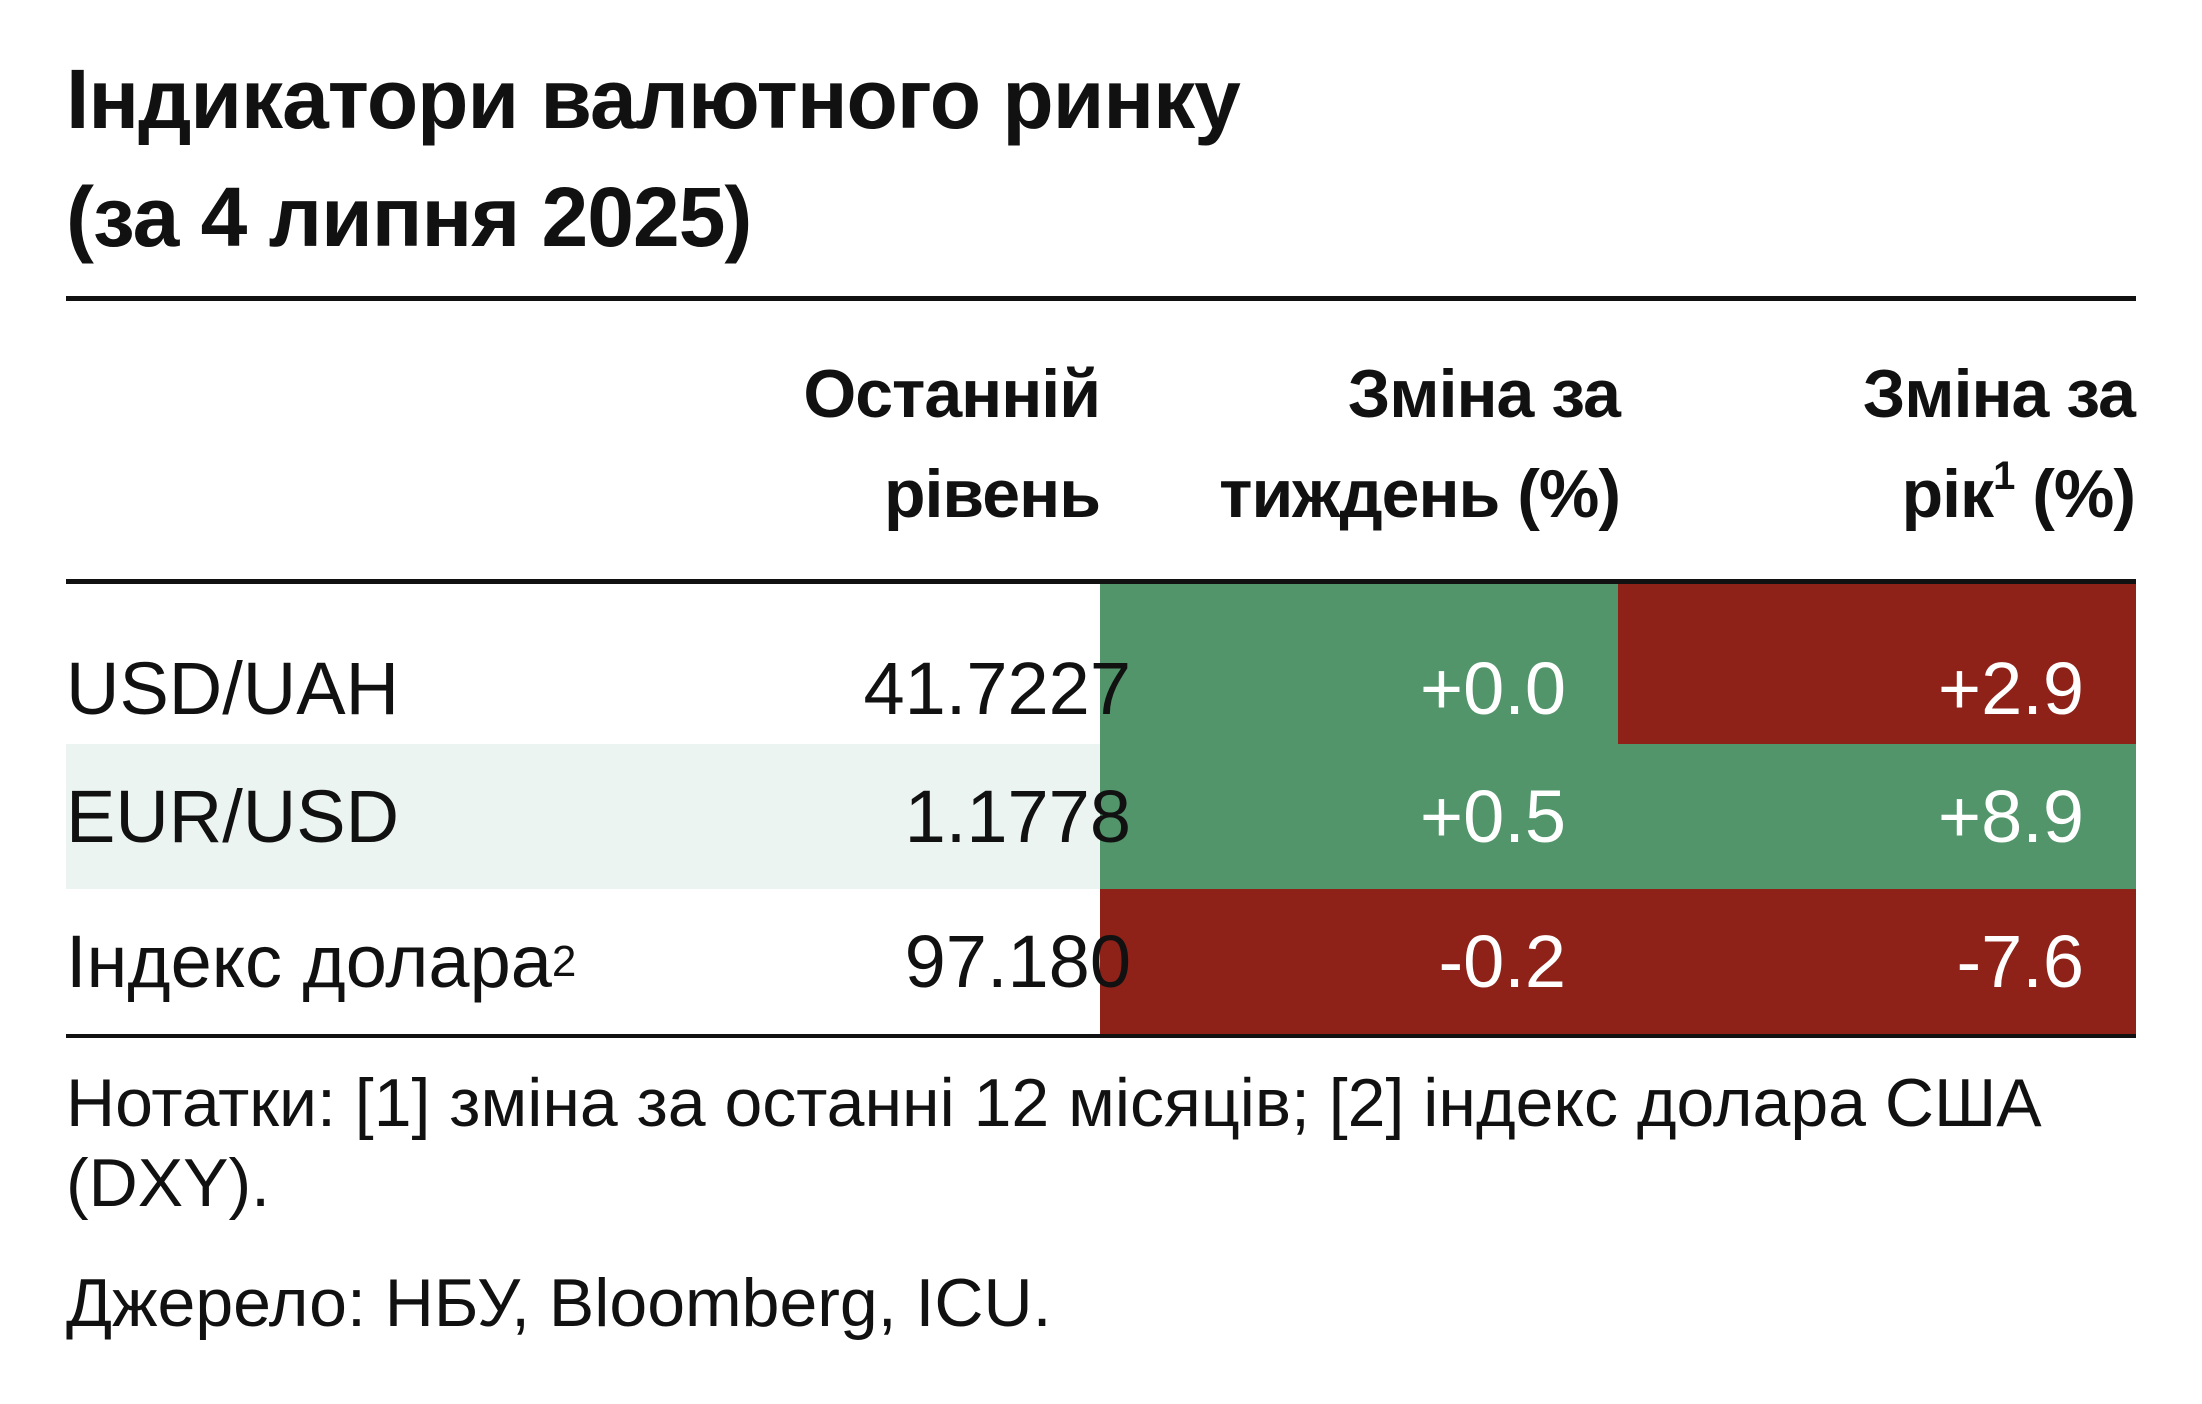  I want to click on header-yearly-percent: (%), so click(2075, 494).